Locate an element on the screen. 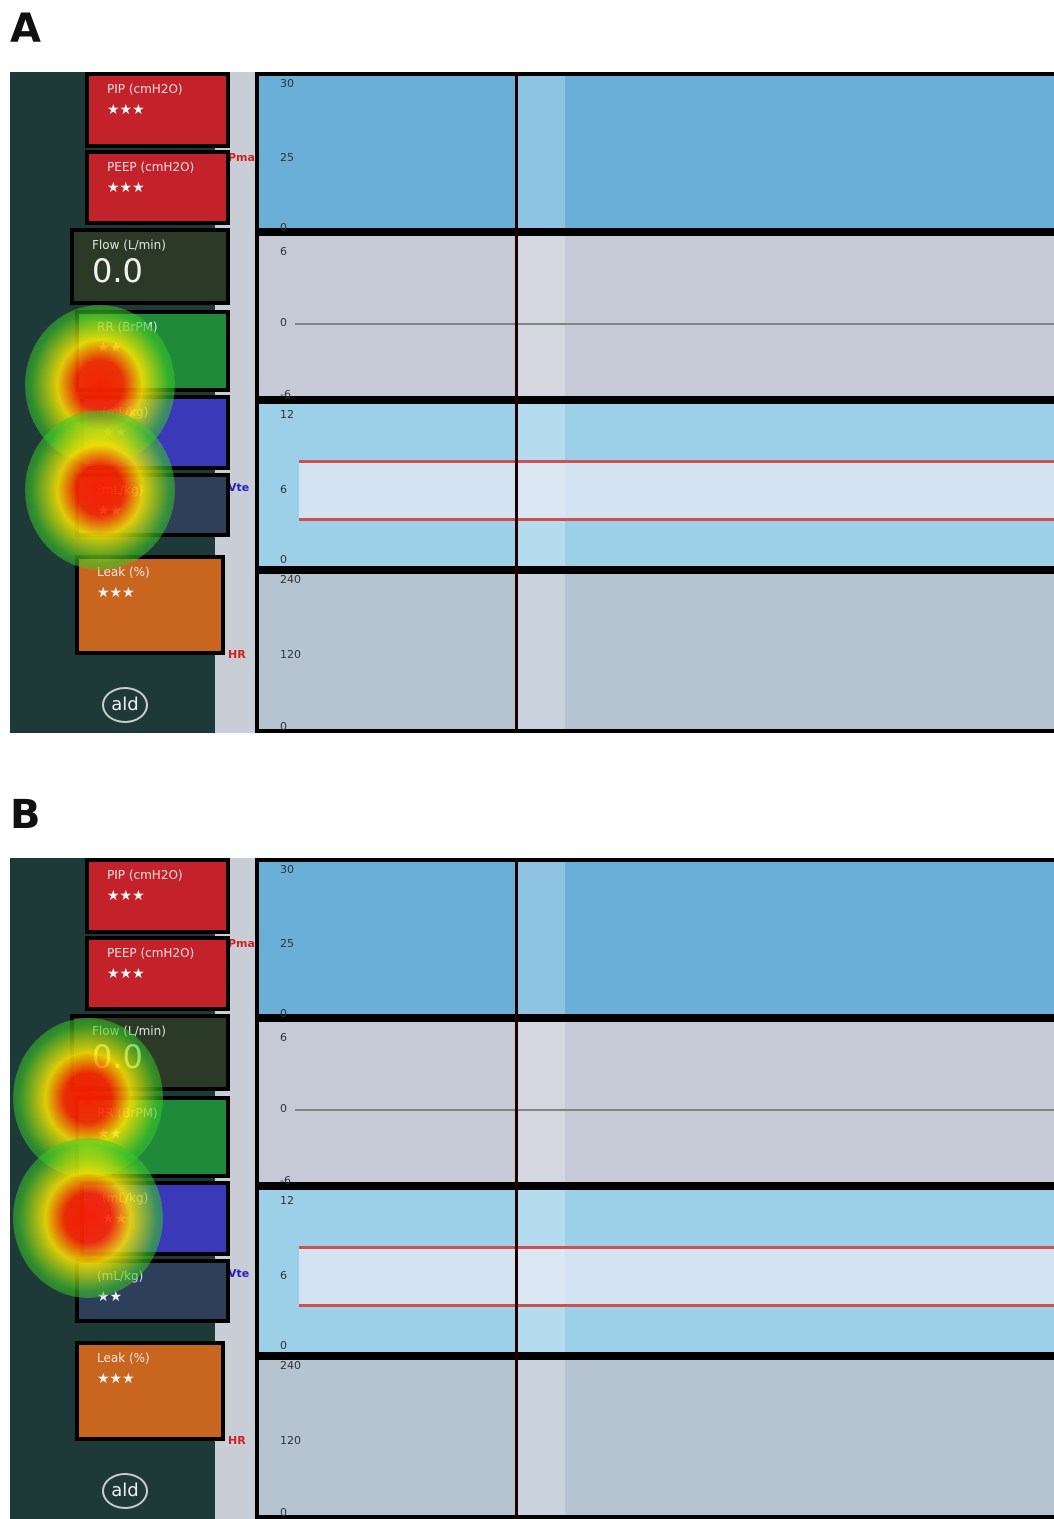  panel-label: B is located at coordinates (25, 815).